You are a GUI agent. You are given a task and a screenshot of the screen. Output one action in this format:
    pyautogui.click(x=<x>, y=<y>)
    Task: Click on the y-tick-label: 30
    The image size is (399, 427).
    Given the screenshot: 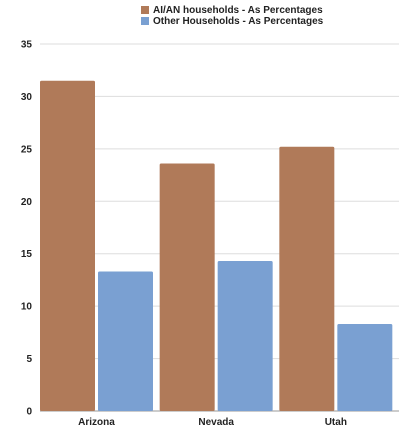 What is the action you would take?
    pyautogui.click(x=27, y=97)
    